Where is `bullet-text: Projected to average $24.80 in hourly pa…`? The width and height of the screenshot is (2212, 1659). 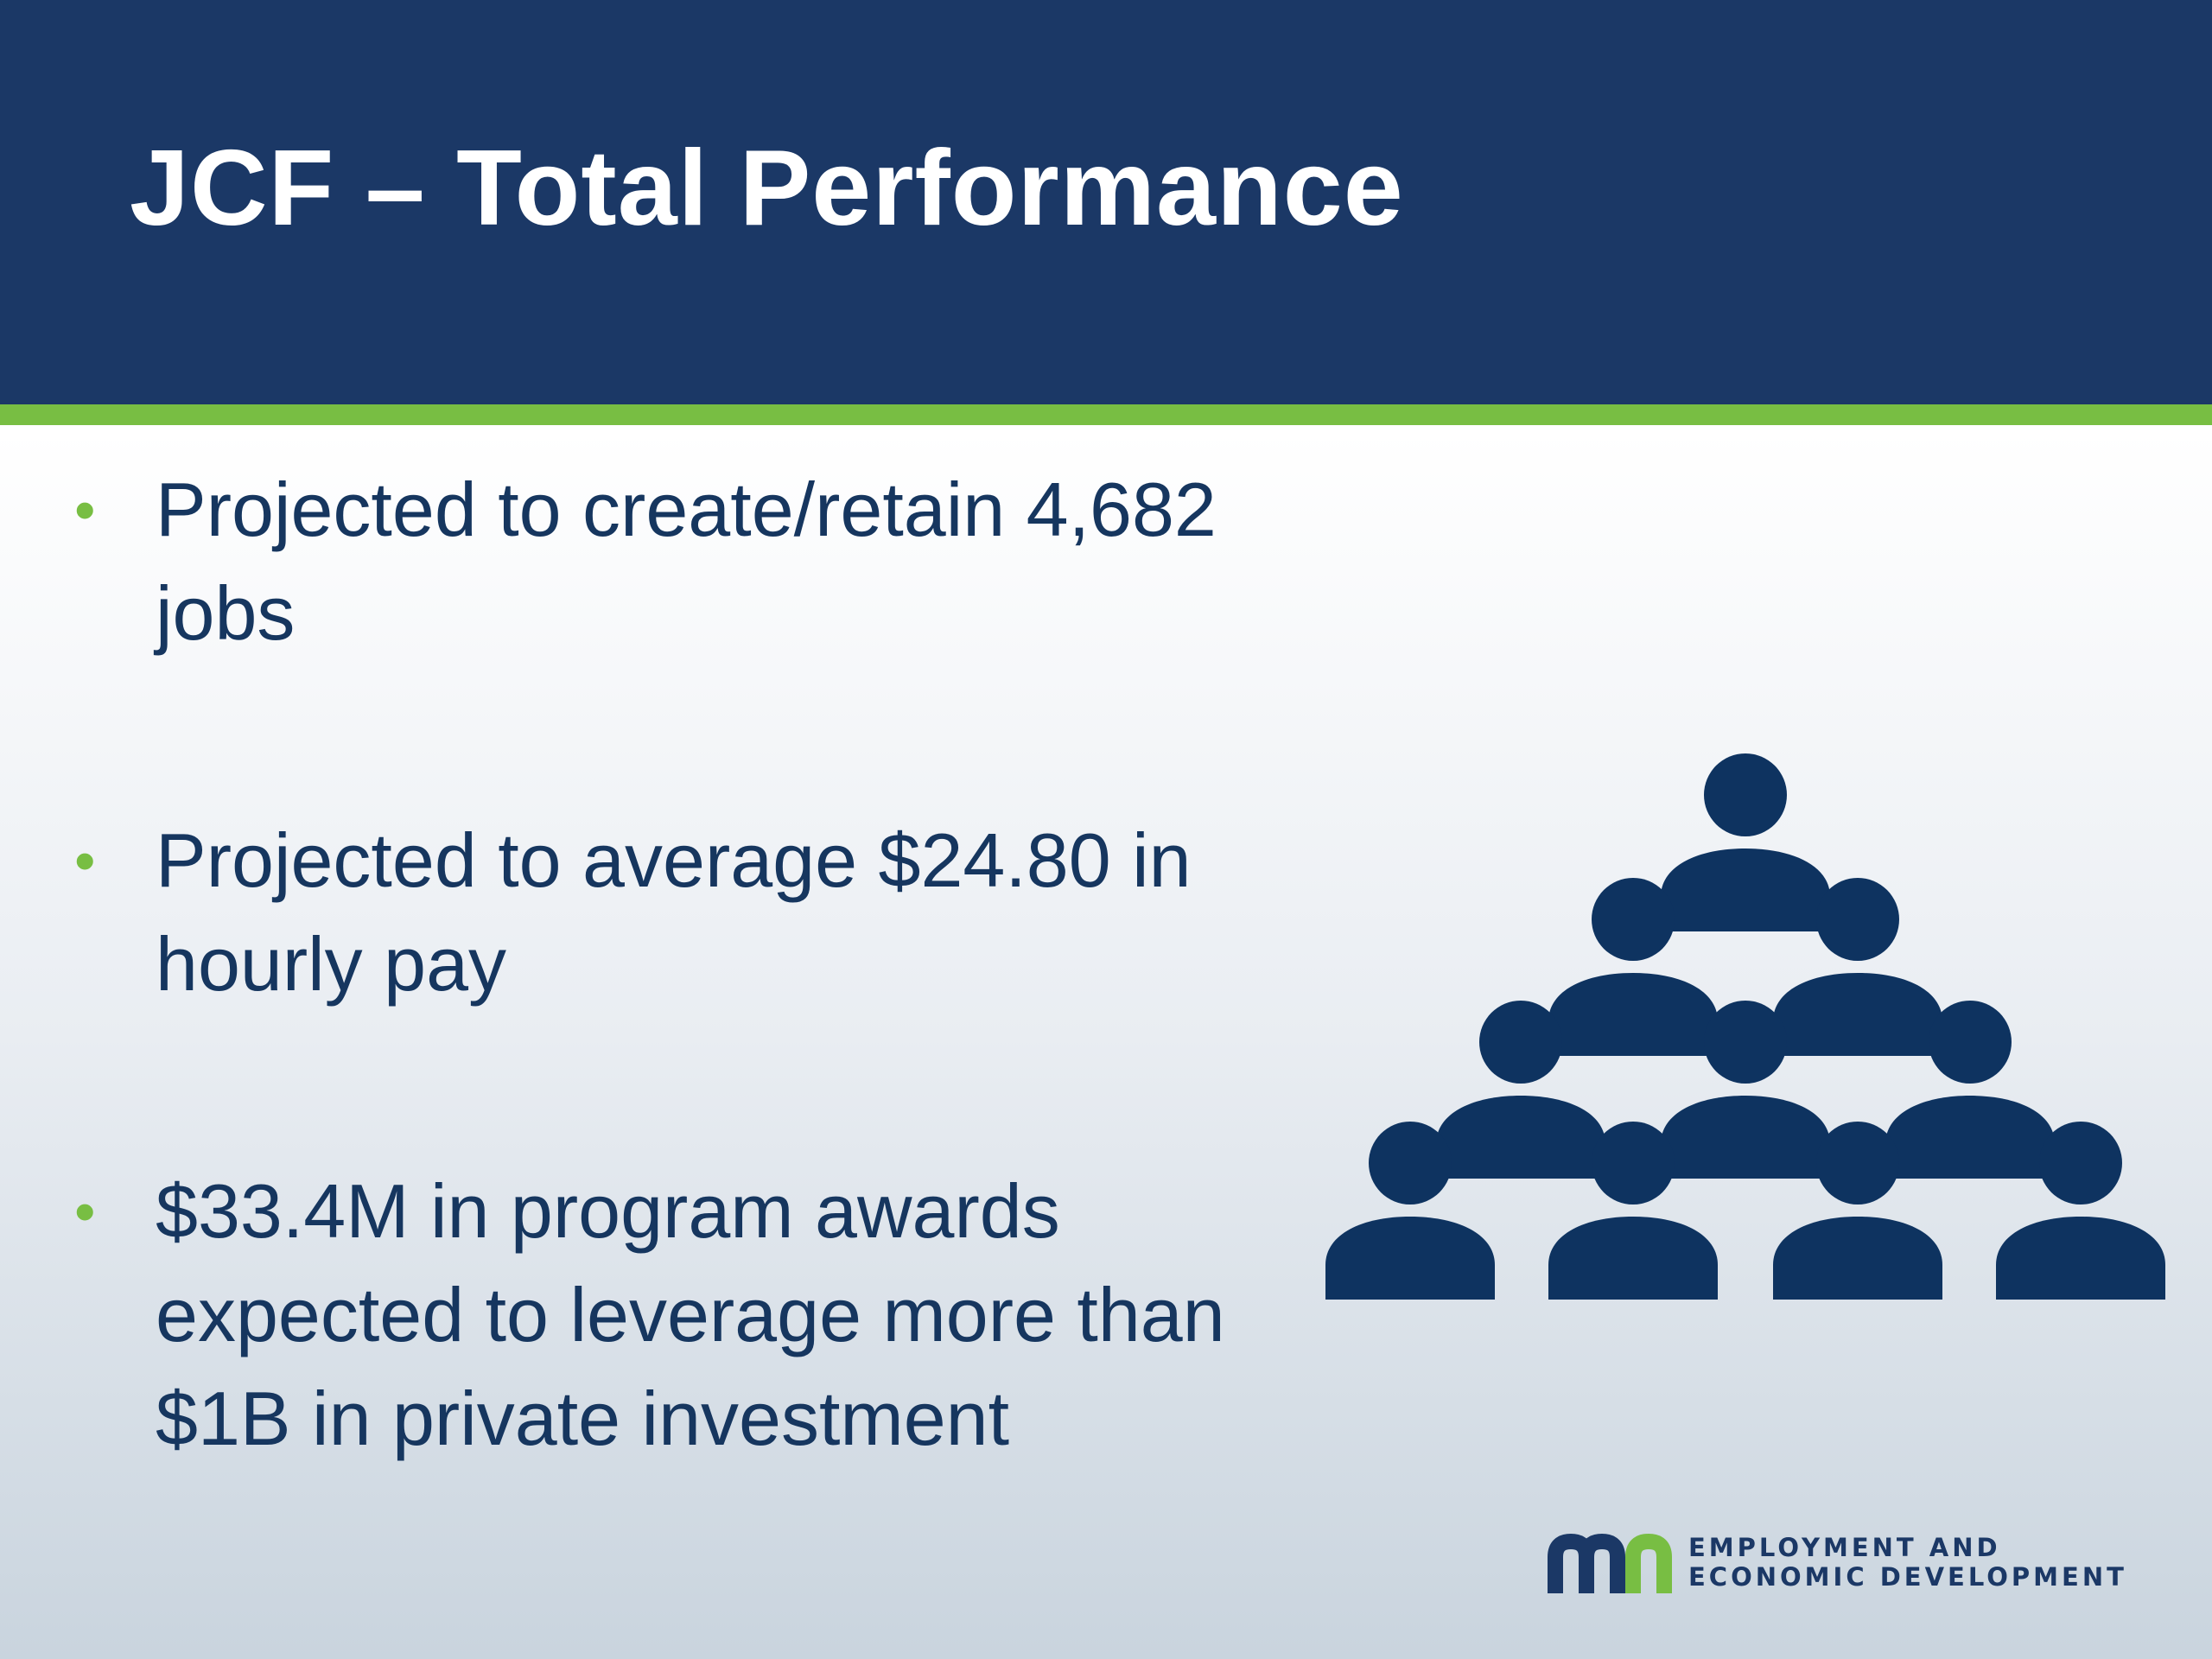 bullet-text: Projected to average $24.80 in hourly pa… is located at coordinates (674, 912).